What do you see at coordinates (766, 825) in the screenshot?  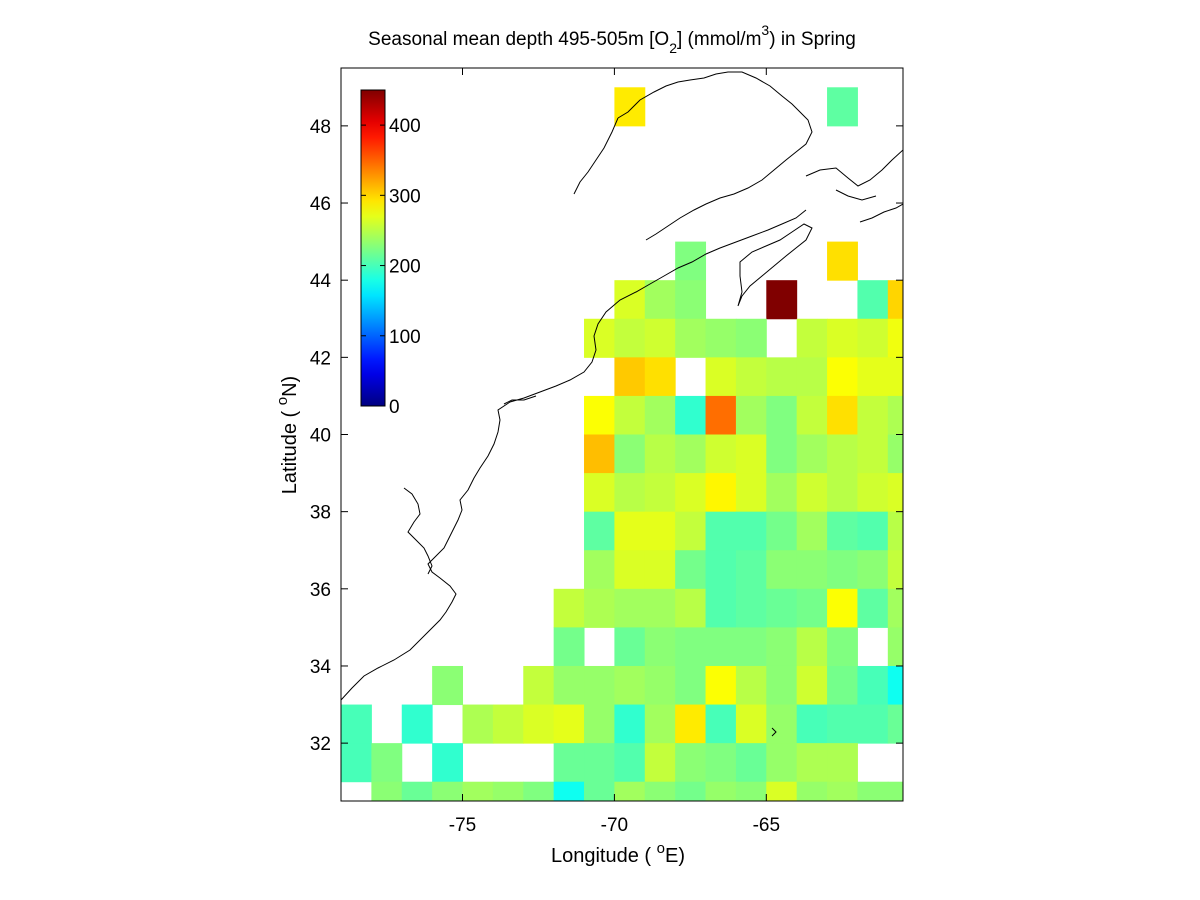 I see `x-tick-label: -65` at bounding box center [766, 825].